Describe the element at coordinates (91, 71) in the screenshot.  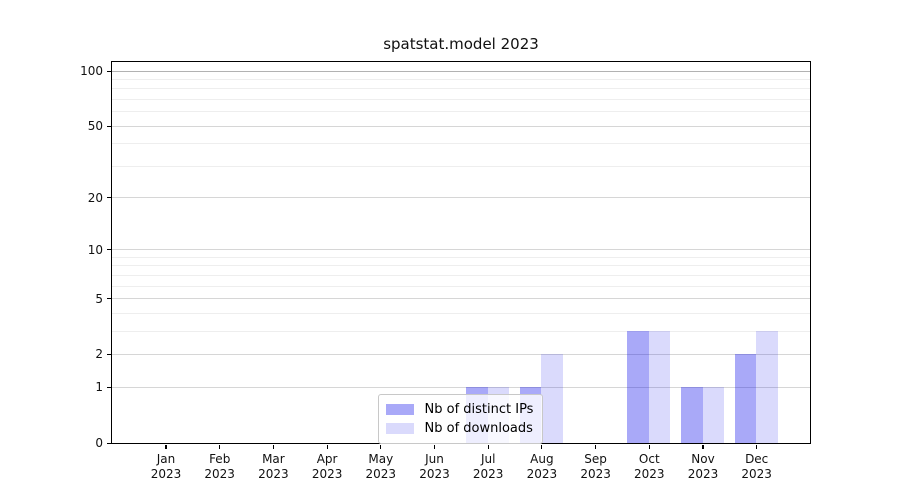
I see `y-tick-label: 100` at that location.